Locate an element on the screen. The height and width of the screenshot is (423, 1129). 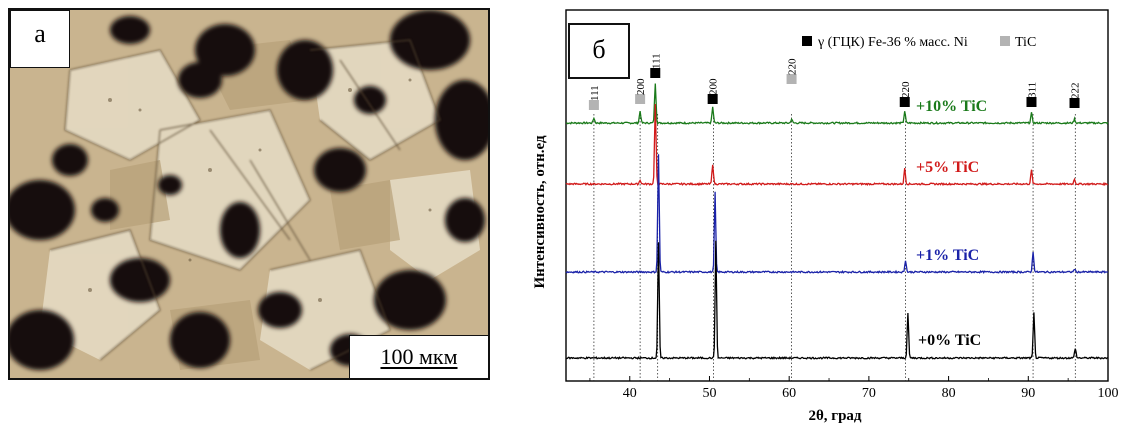
scale-bar-label: 100 мкм is located at coordinates (419, 356).